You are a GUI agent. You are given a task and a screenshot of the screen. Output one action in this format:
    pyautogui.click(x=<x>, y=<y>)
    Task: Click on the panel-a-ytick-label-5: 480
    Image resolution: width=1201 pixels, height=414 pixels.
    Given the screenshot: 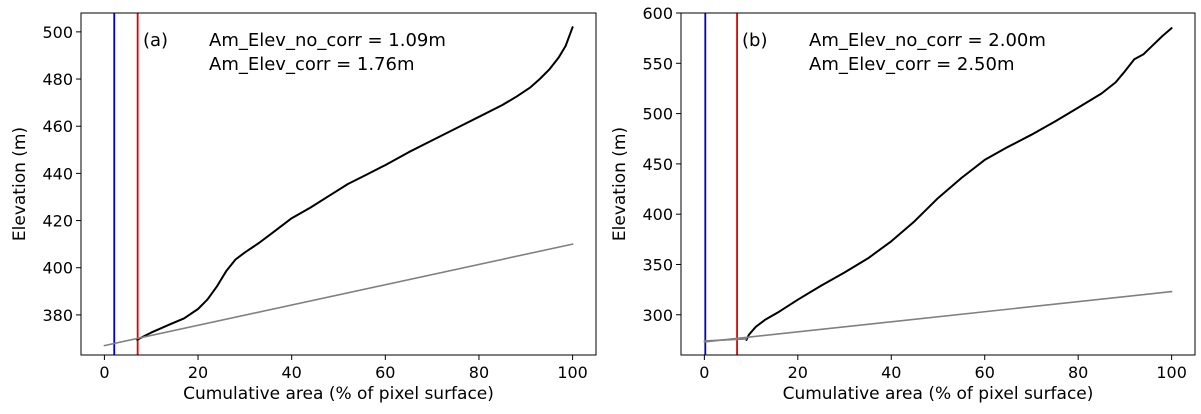 What is the action you would take?
    pyautogui.click(x=57, y=79)
    